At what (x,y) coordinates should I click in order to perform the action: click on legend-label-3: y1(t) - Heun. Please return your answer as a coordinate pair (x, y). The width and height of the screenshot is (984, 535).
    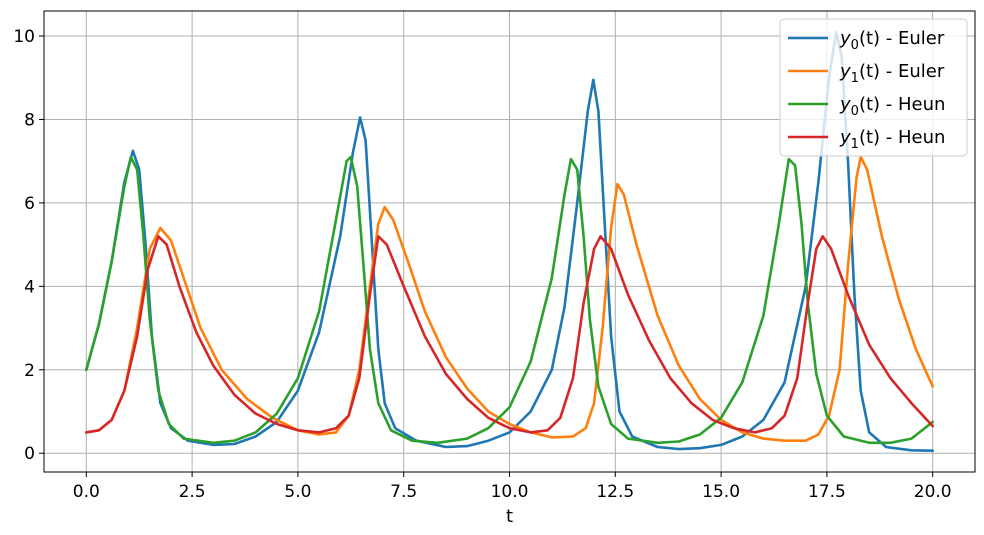
    Looking at the image, I should click on (892, 139).